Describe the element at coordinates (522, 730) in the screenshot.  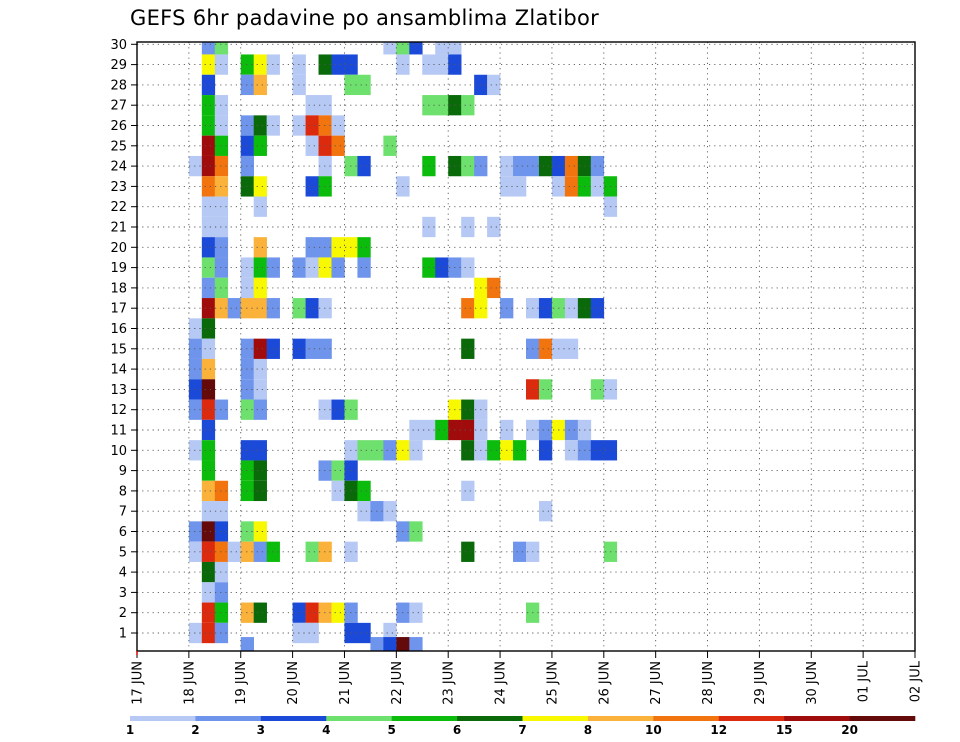
I see `colorbar-label: 7` at that location.